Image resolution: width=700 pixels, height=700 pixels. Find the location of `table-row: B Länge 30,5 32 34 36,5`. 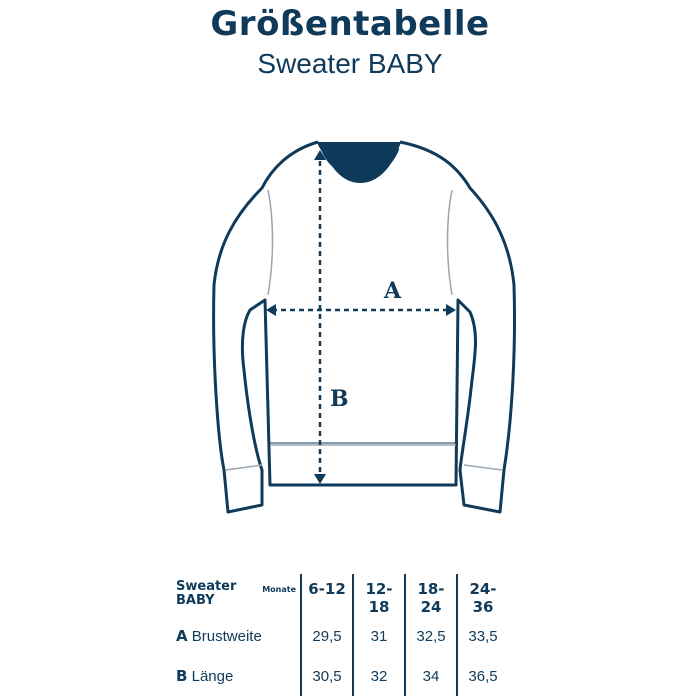

table-row: B Länge 30,5 32 34 36,5 is located at coordinates (340, 676).